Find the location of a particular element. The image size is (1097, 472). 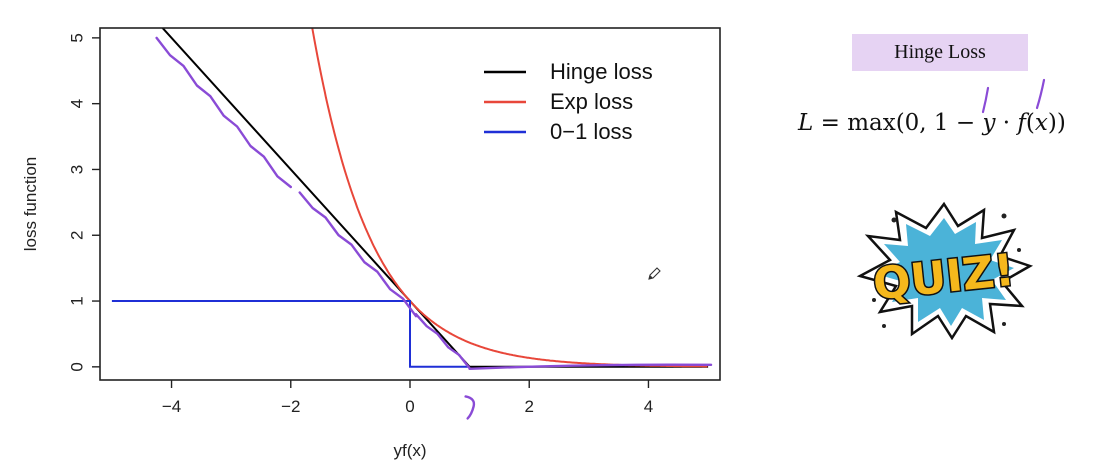

x-tick-label: 0 is located at coordinates (409, 406).